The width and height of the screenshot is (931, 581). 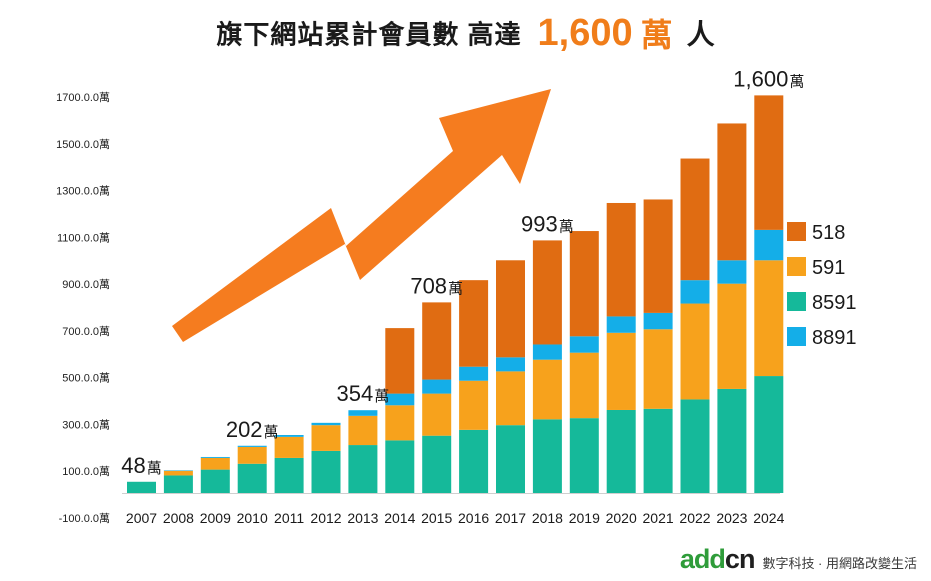 I want to click on bar-segment-518-2018, so click(x=547, y=292).